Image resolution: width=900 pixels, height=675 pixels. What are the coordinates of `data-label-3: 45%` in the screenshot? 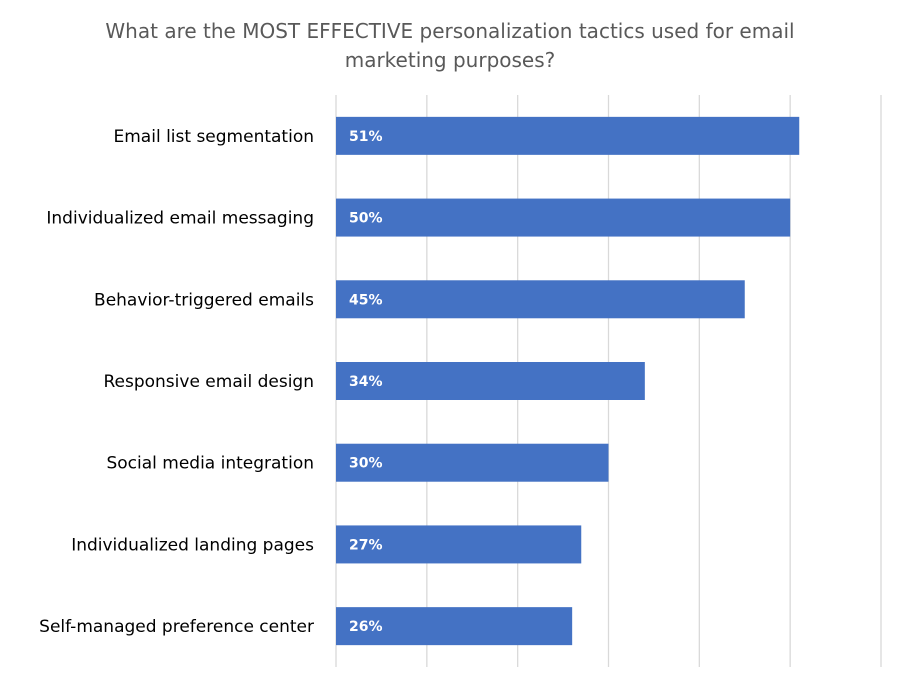 It's located at (366, 300).